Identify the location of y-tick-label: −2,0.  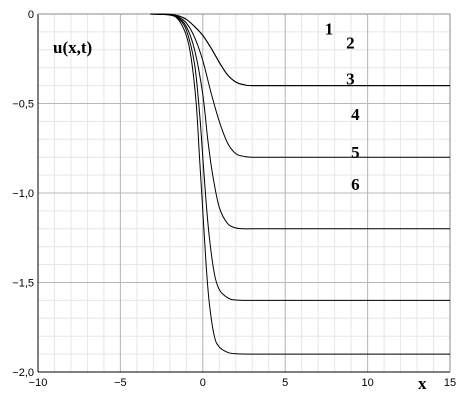
(23, 373).